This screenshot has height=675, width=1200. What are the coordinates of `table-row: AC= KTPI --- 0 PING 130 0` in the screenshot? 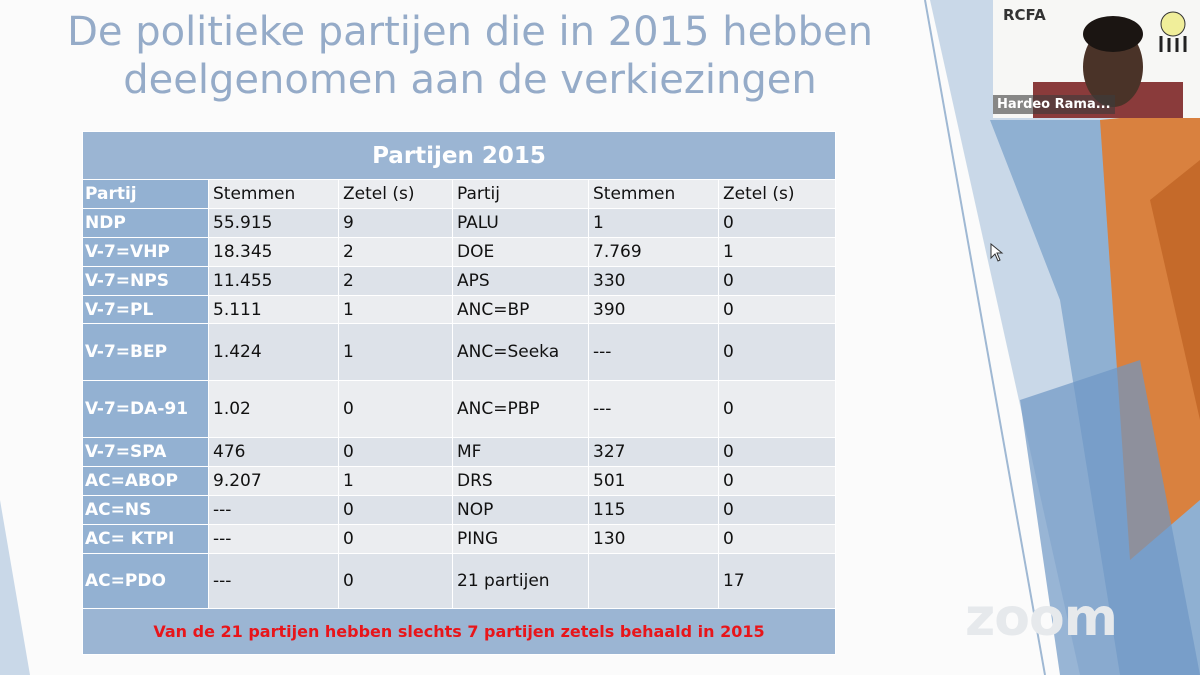 It's located at (459, 539).